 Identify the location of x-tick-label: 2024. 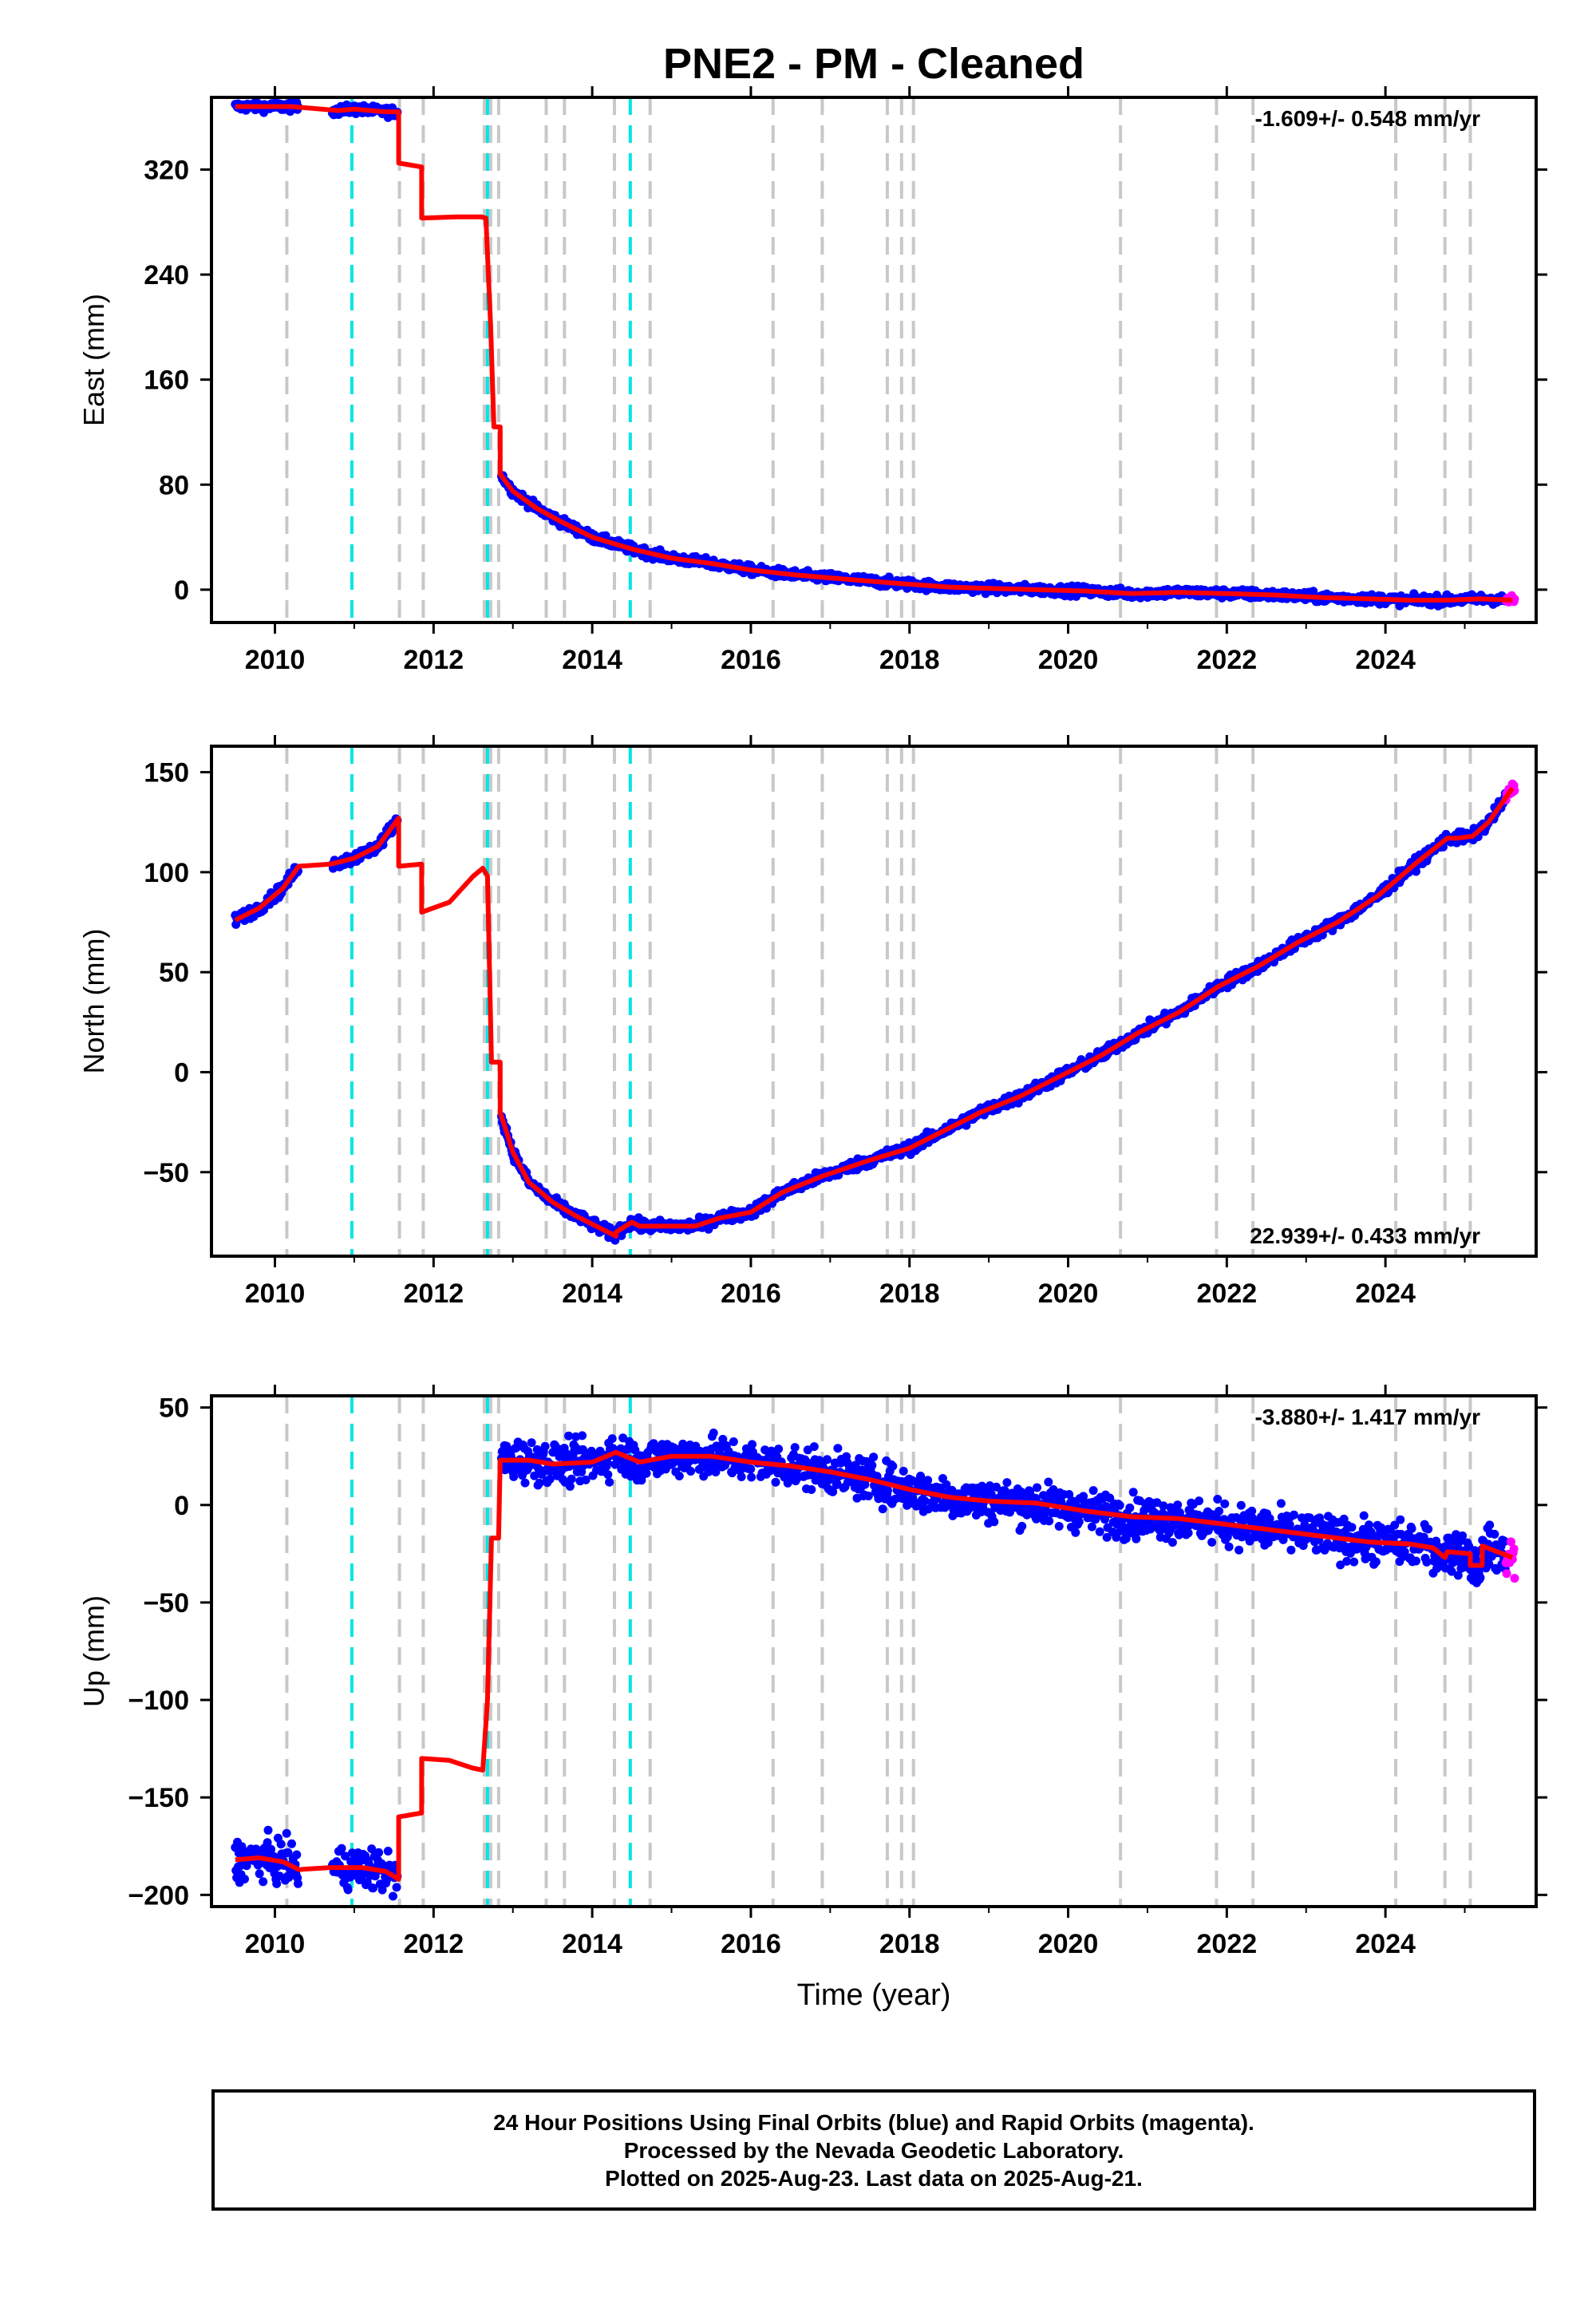
(1385, 1294).